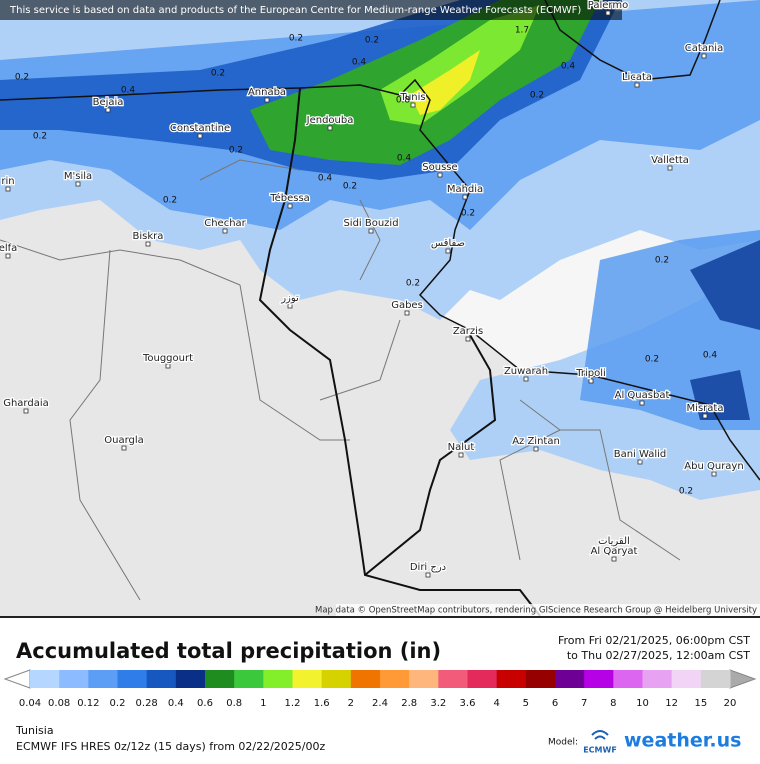 The height and width of the screenshot is (764, 760). What do you see at coordinates (461, 447) in the screenshot?
I see `city-label: Nalut` at bounding box center [461, 447].